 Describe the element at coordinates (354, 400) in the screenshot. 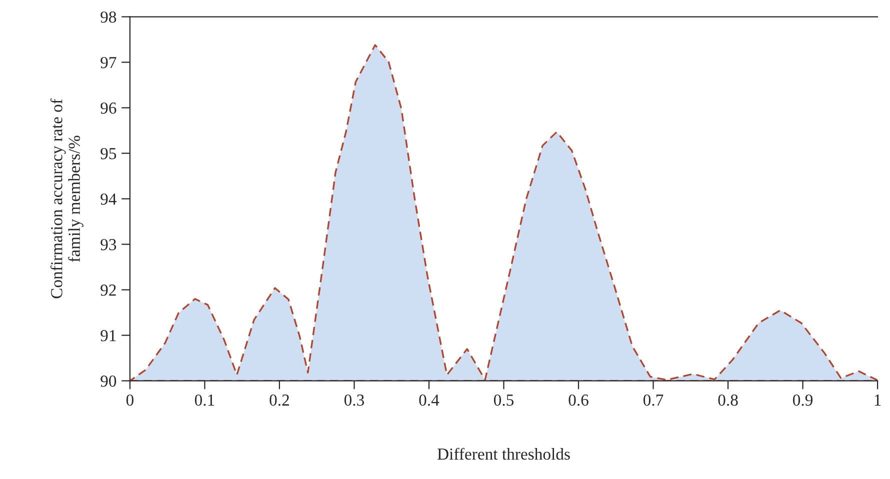

I see `x-tick-label: 0.3` at that location.